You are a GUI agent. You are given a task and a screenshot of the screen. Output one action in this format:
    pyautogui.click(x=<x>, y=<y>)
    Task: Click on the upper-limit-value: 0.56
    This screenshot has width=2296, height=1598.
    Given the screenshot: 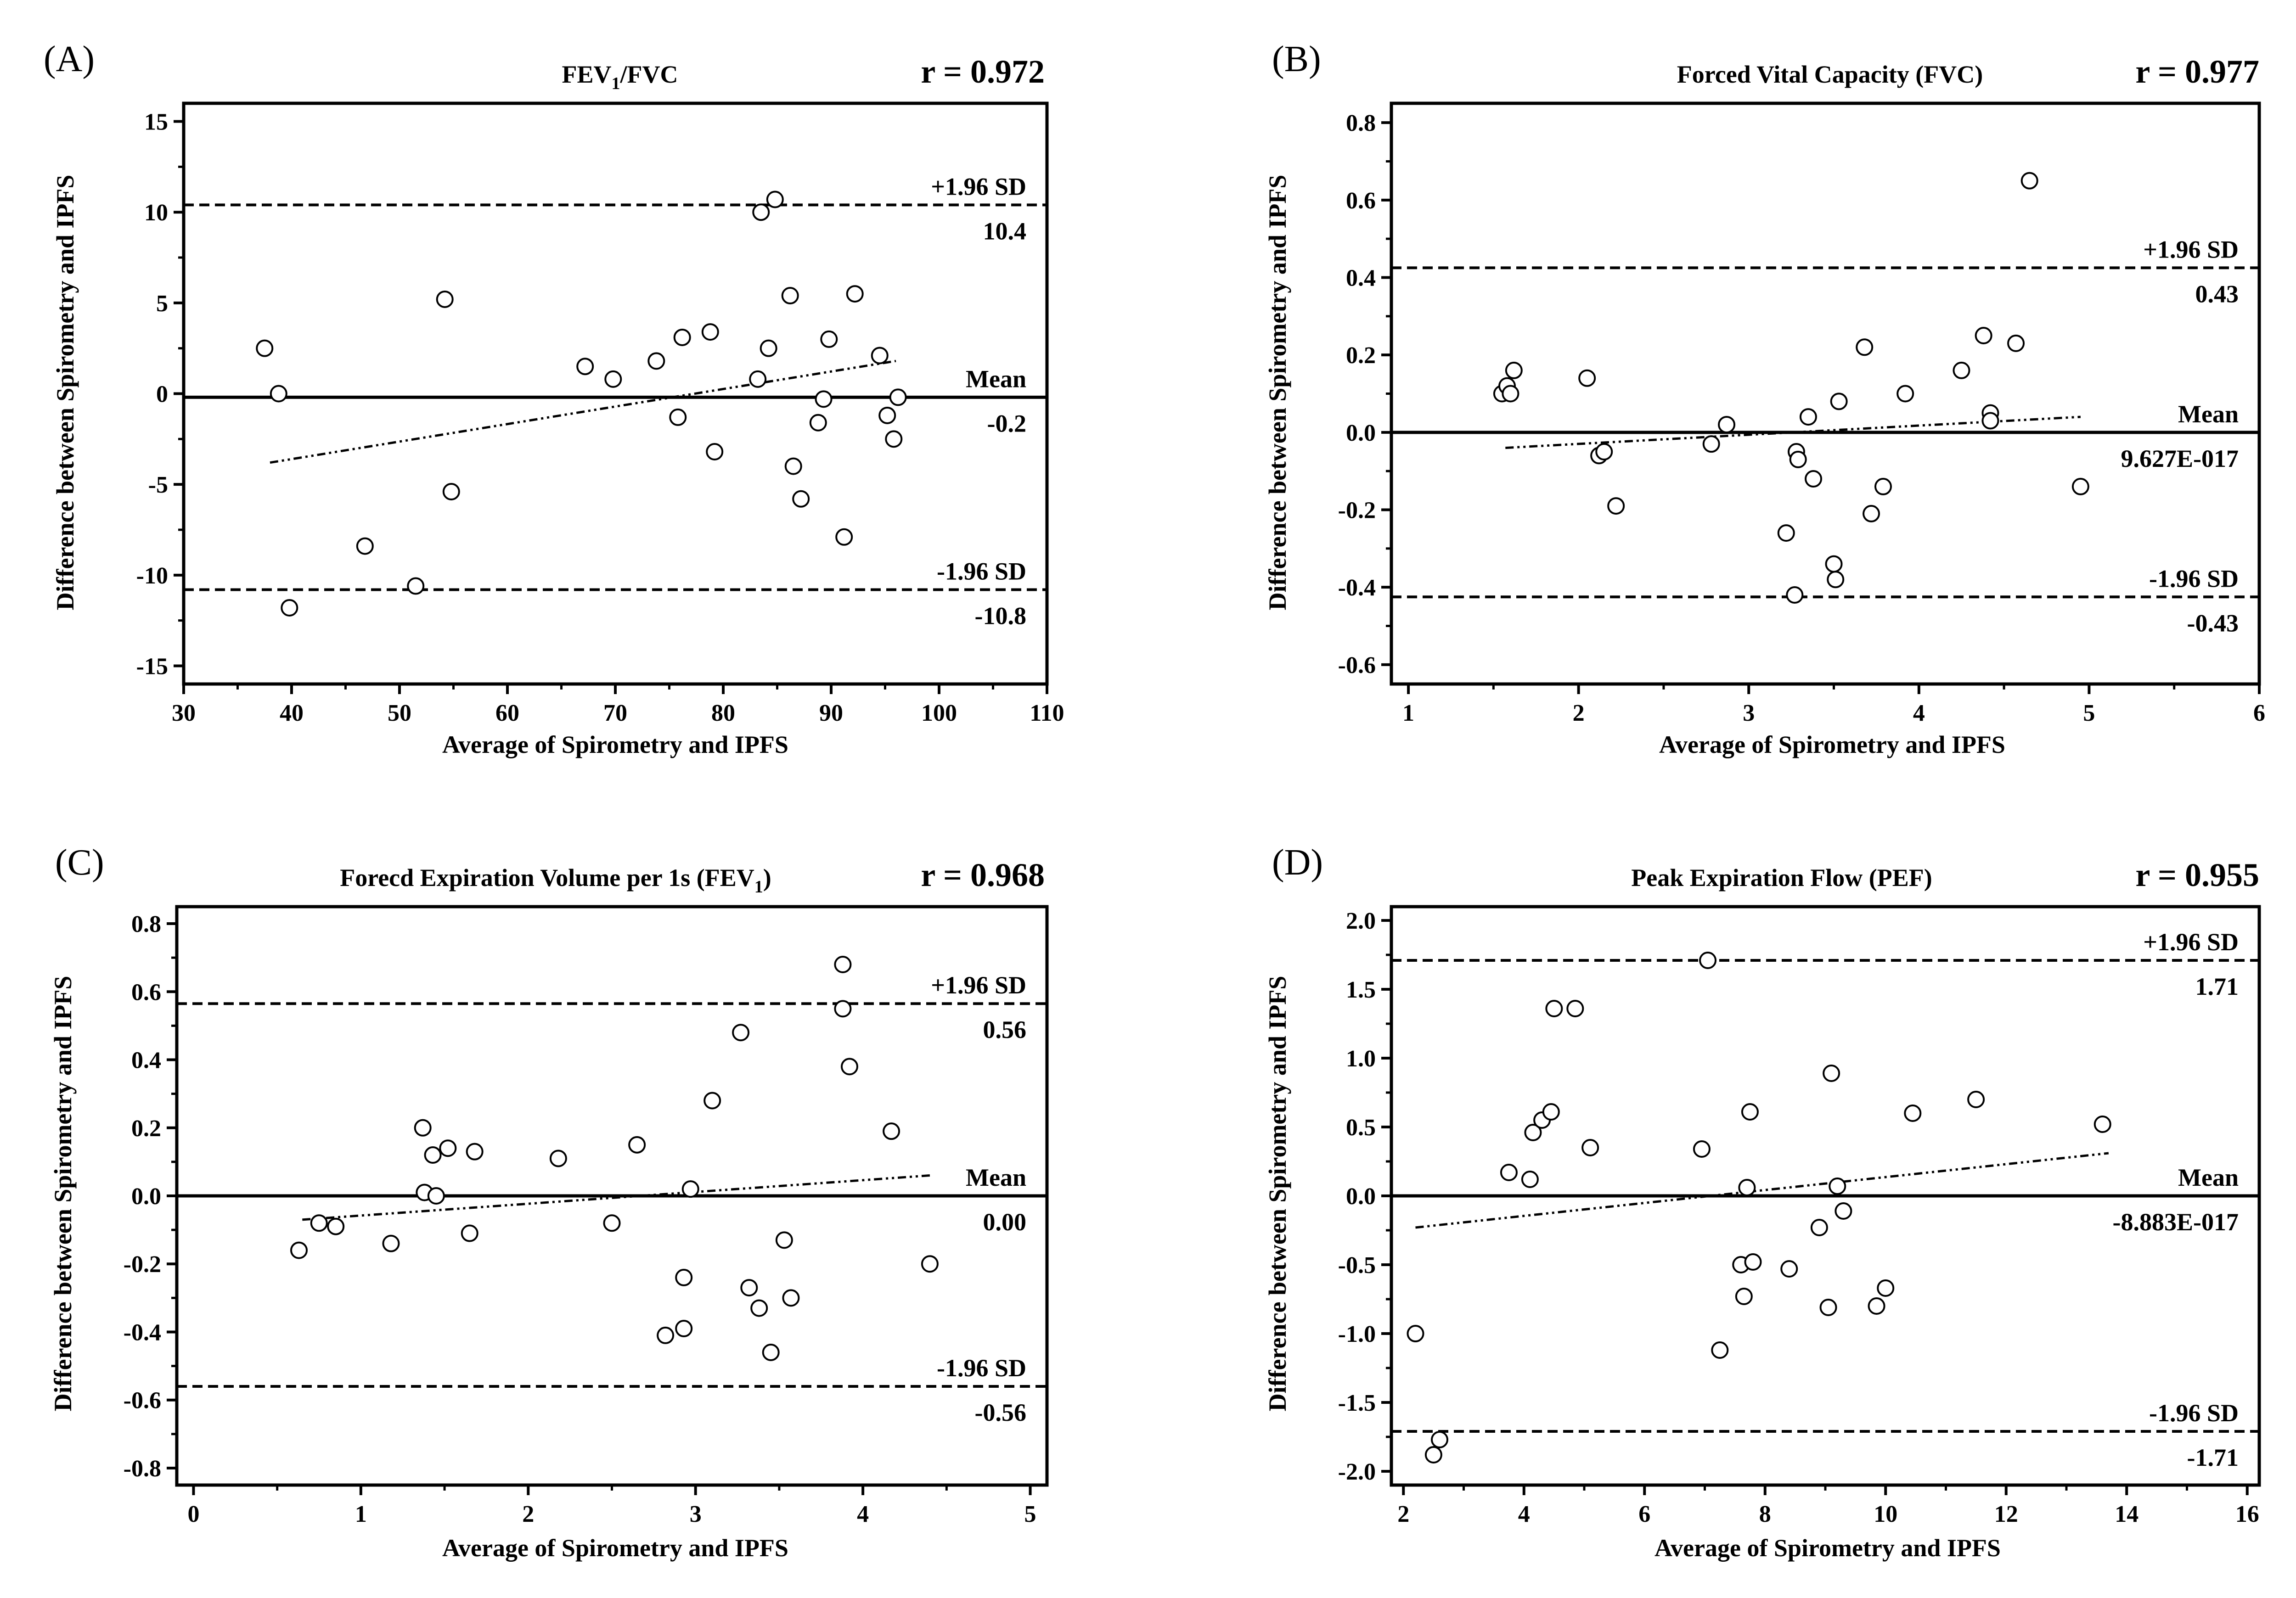 What is the action you would take?
    pyautogui.click(x=1005, y=1029)
    